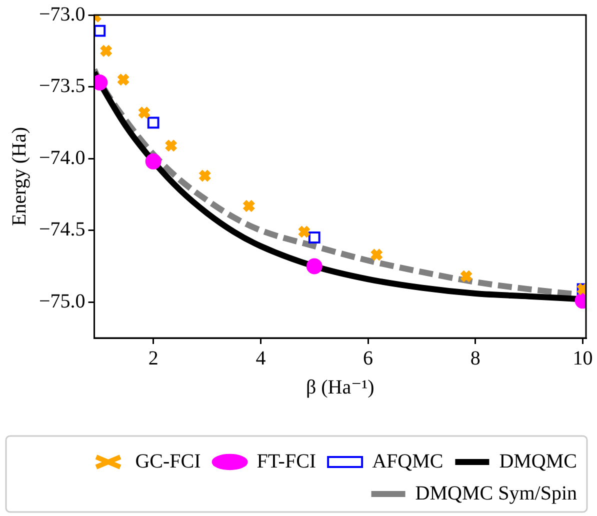 Image resolution: width=597 pixels, height=516 pixels. What do you see at coordinates (62, 301) in the screenshot?
I see `y-tick-label: −75.0` at bounding box center [62, 301].